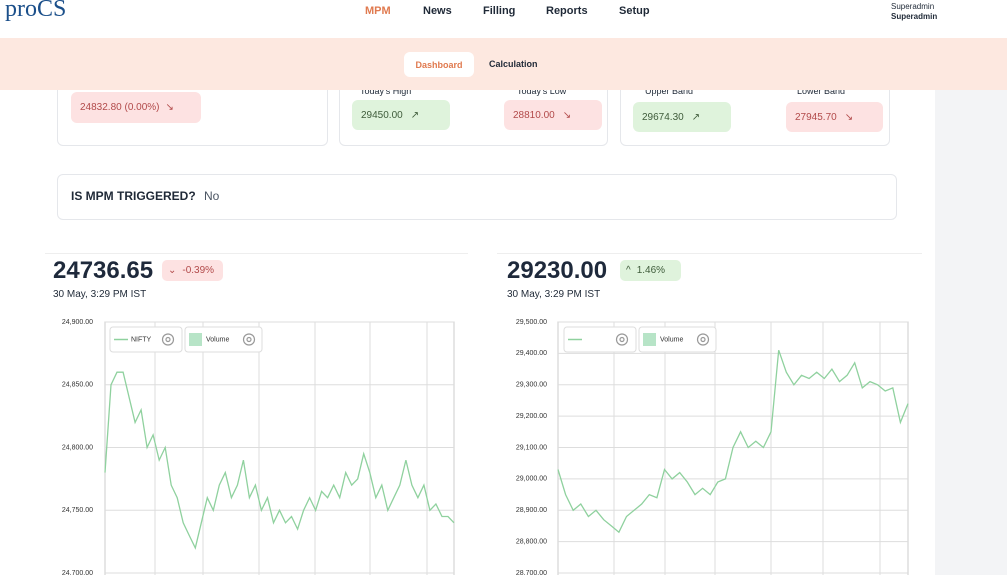  I want to click on value-pill: 28810.00 ↘, so click(553, 115).